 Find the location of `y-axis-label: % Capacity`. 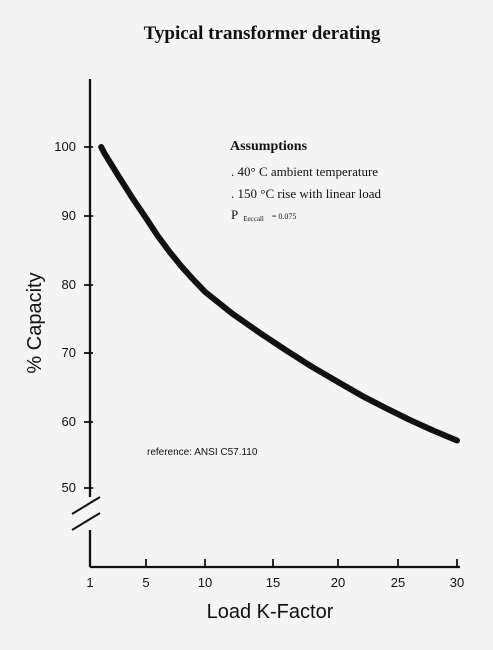

y-axis-label: % Capacity is located at coordinates (35, 322).